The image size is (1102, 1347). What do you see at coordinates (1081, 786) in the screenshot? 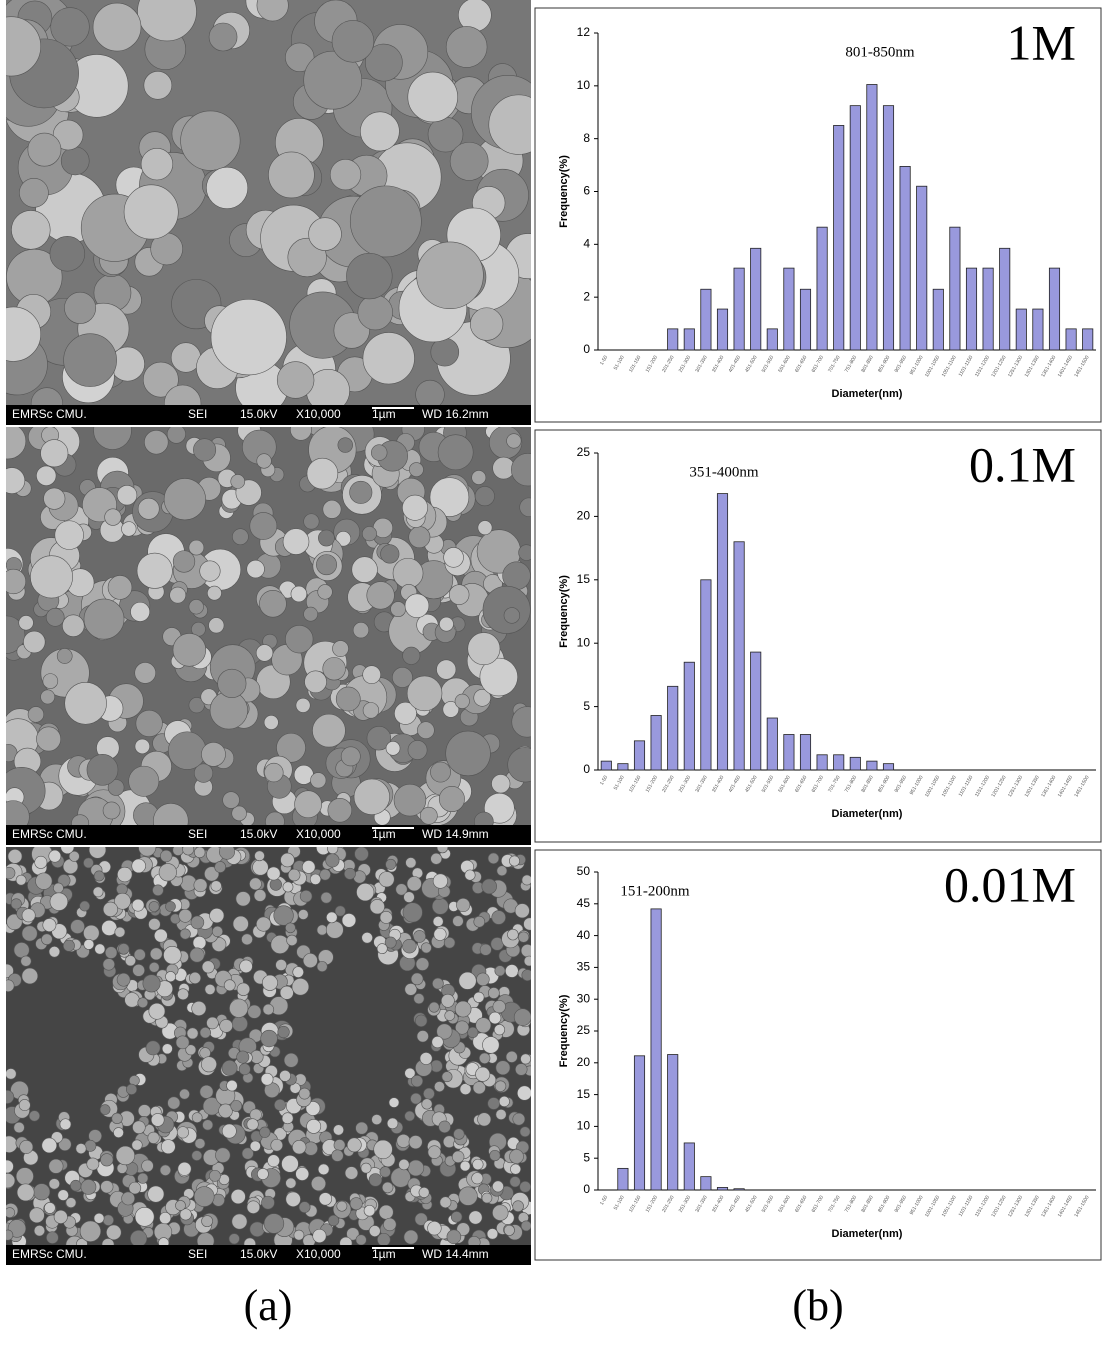
I see `x-tick-label: 1451-1500` at bounding box center [1081, 786].